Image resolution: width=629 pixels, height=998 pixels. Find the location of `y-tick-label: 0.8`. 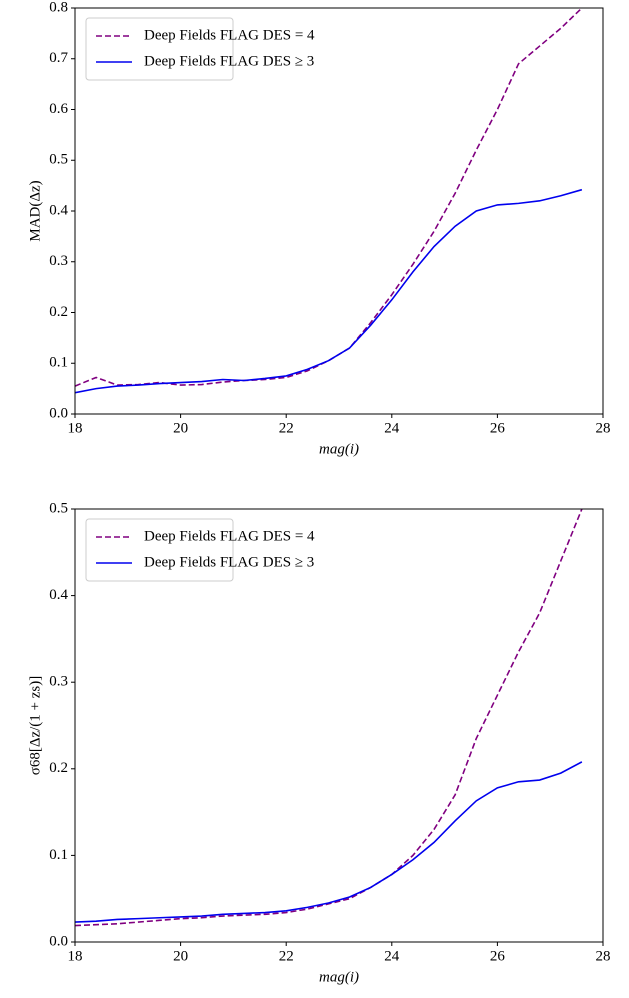

y-tick-label: 0.8 is located at coordinates (58, 7).